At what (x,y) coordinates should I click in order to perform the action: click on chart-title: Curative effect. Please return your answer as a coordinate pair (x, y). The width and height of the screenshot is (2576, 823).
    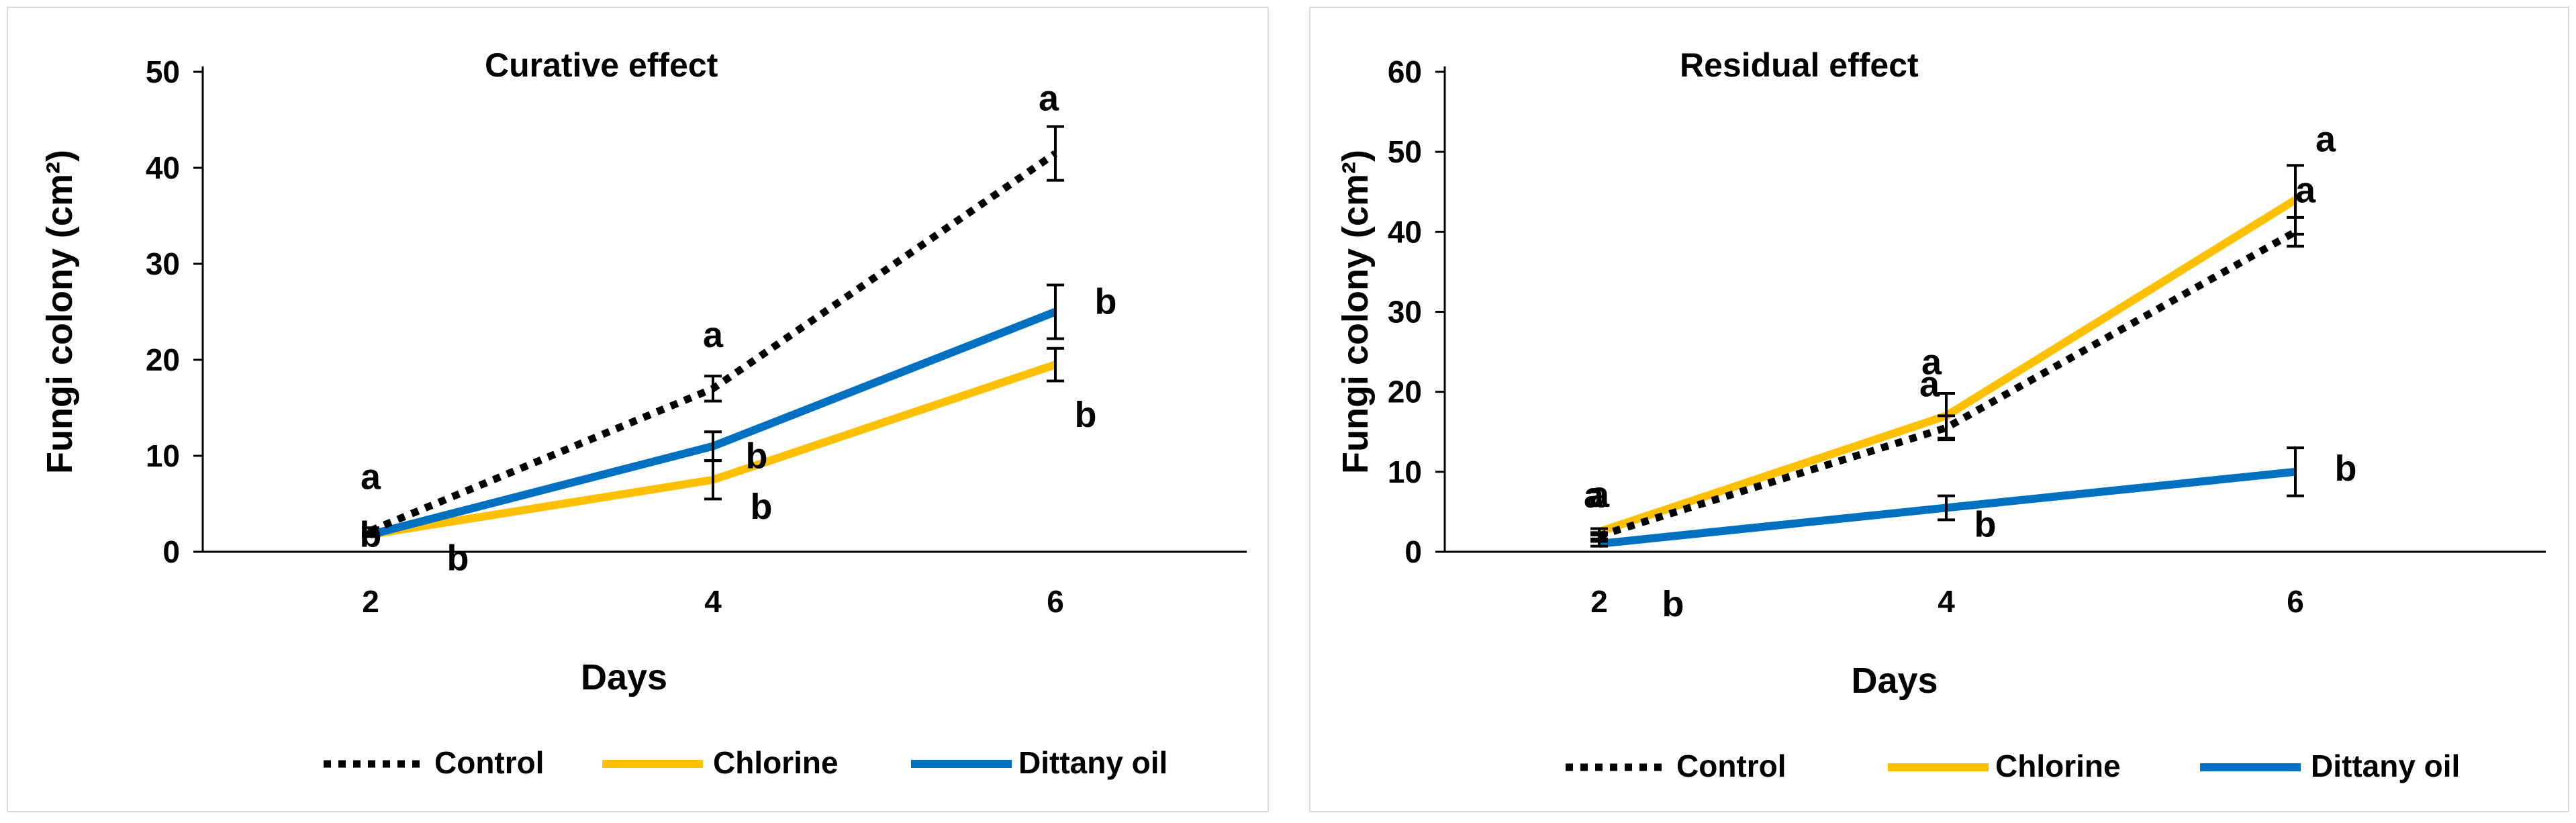
    Looking at the image, I should click on (601, 65).